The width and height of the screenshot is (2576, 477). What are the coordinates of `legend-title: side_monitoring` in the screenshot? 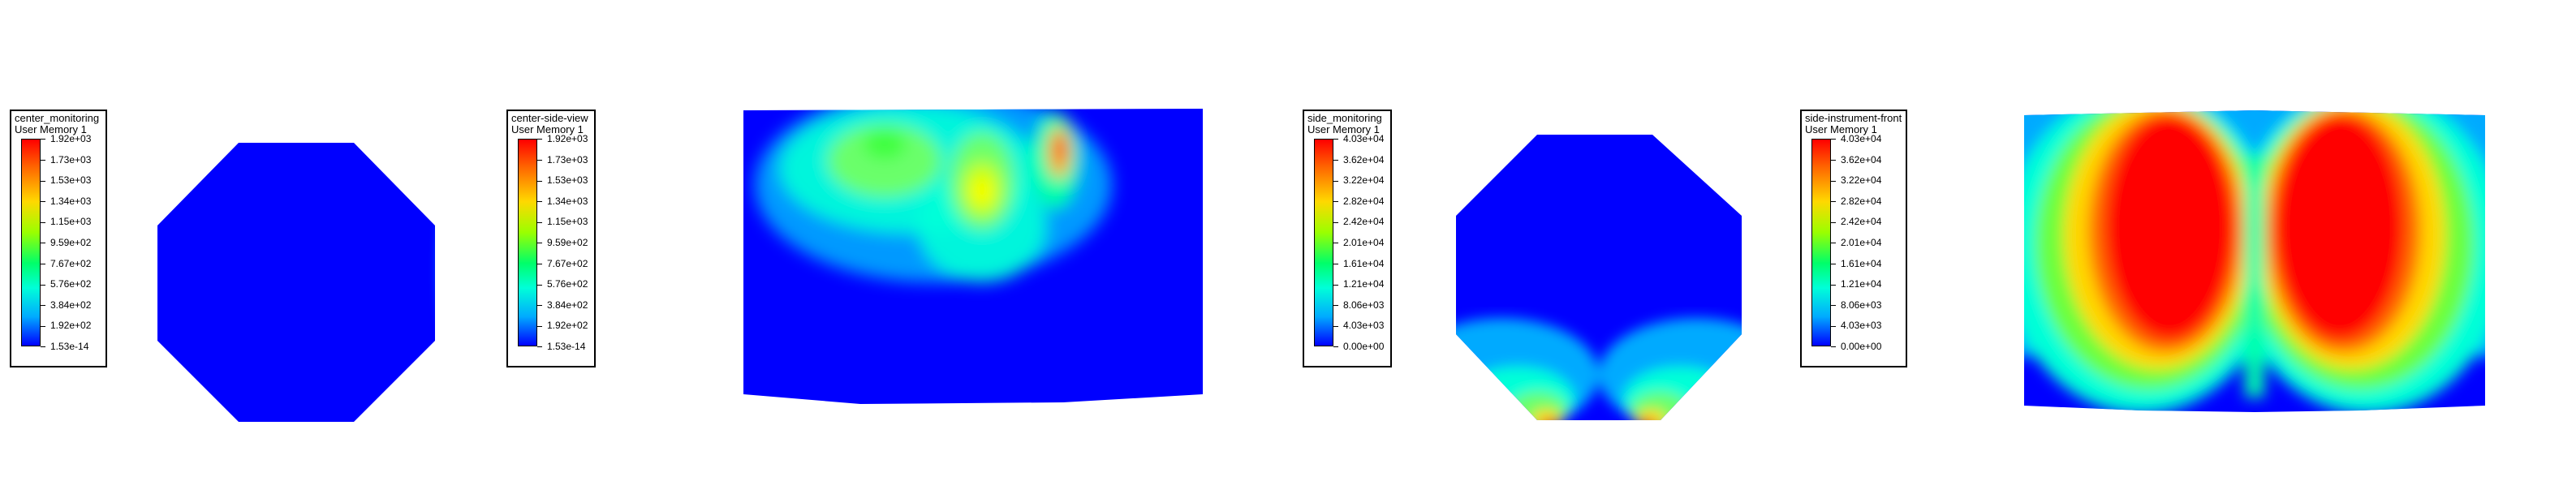 It's located at (1345, 118).